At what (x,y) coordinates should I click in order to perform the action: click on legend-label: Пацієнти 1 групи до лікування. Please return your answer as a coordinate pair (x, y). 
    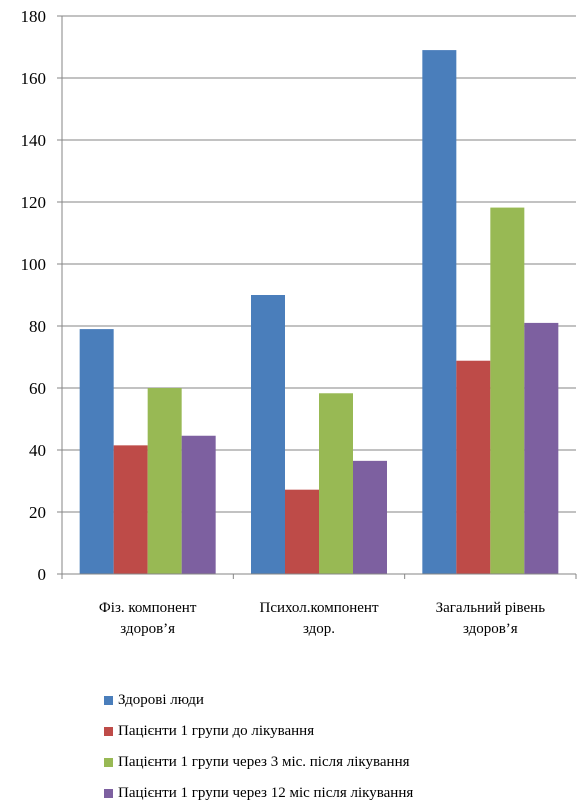
    Looking at the image, I should click on (216, 731).